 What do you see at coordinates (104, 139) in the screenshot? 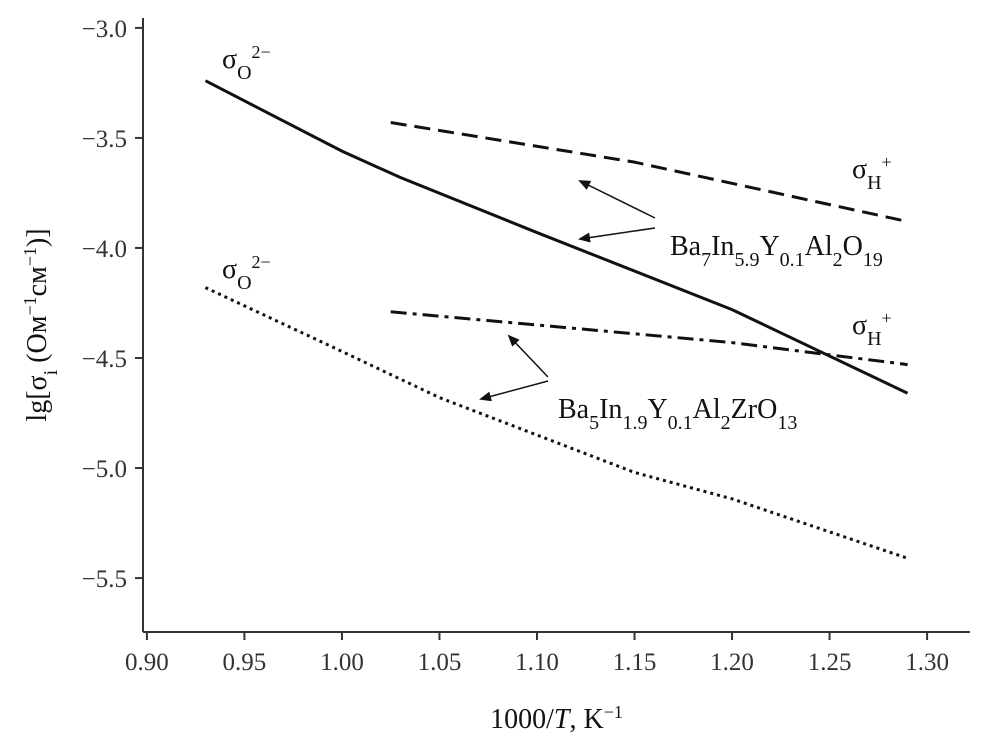
I see `y-tick-label: −3.5` at bounding box center [104, 139].